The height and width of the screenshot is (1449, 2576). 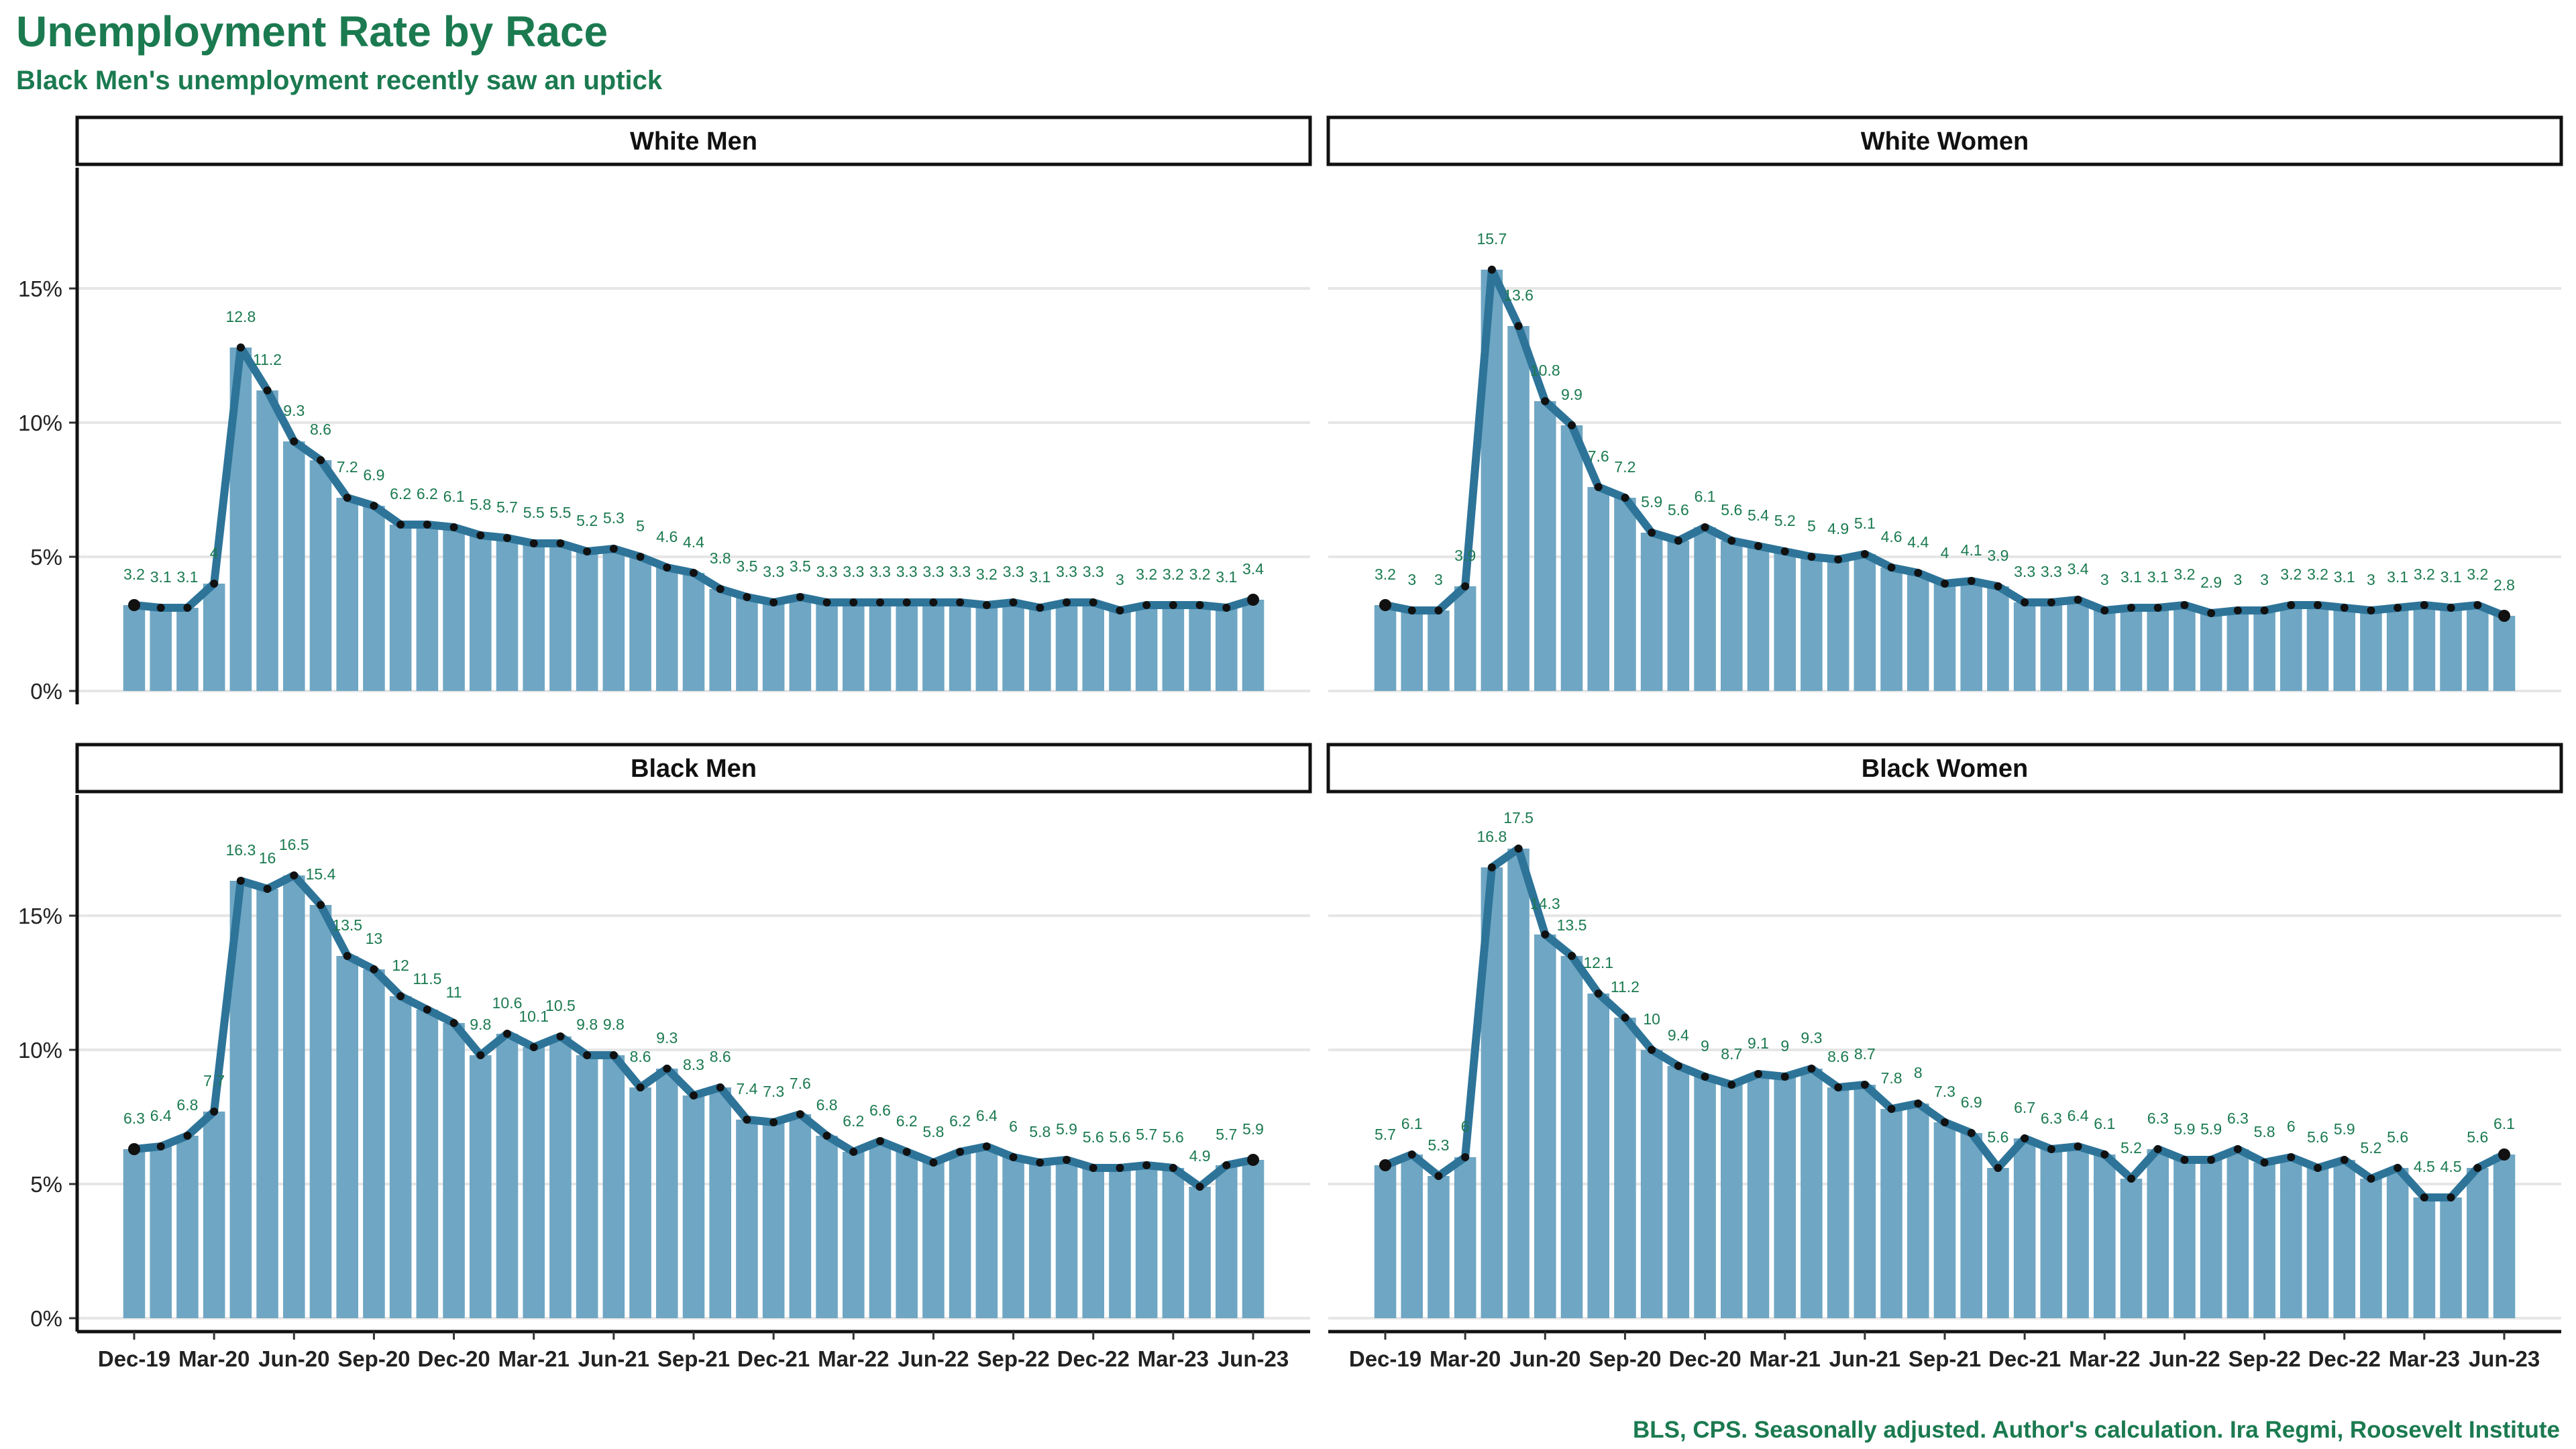 What do you see at coordinates (1253, 569) in the screenshot?
I see `data-label: 3.4` at bounding box center [1253, 569].